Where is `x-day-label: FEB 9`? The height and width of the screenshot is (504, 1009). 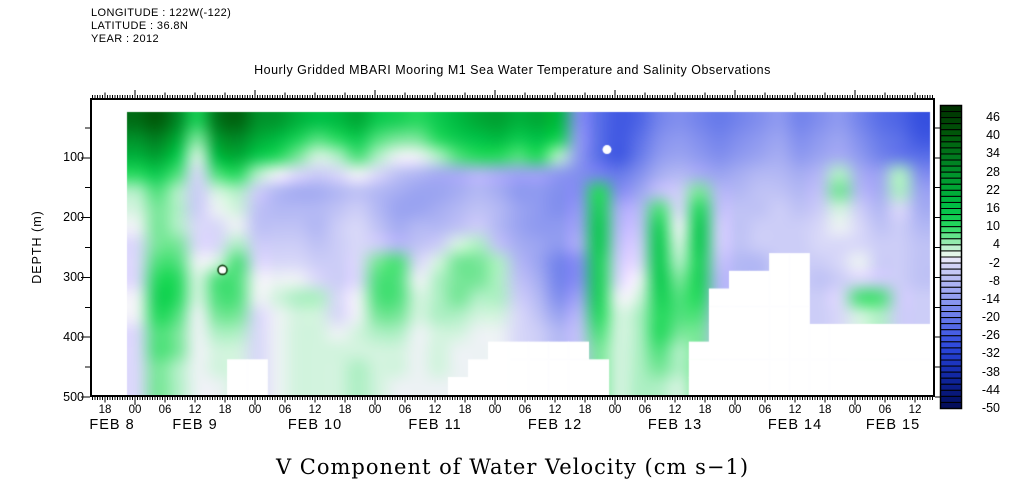
x-day-label: FEB 9 is located at coordinates (195, 425).